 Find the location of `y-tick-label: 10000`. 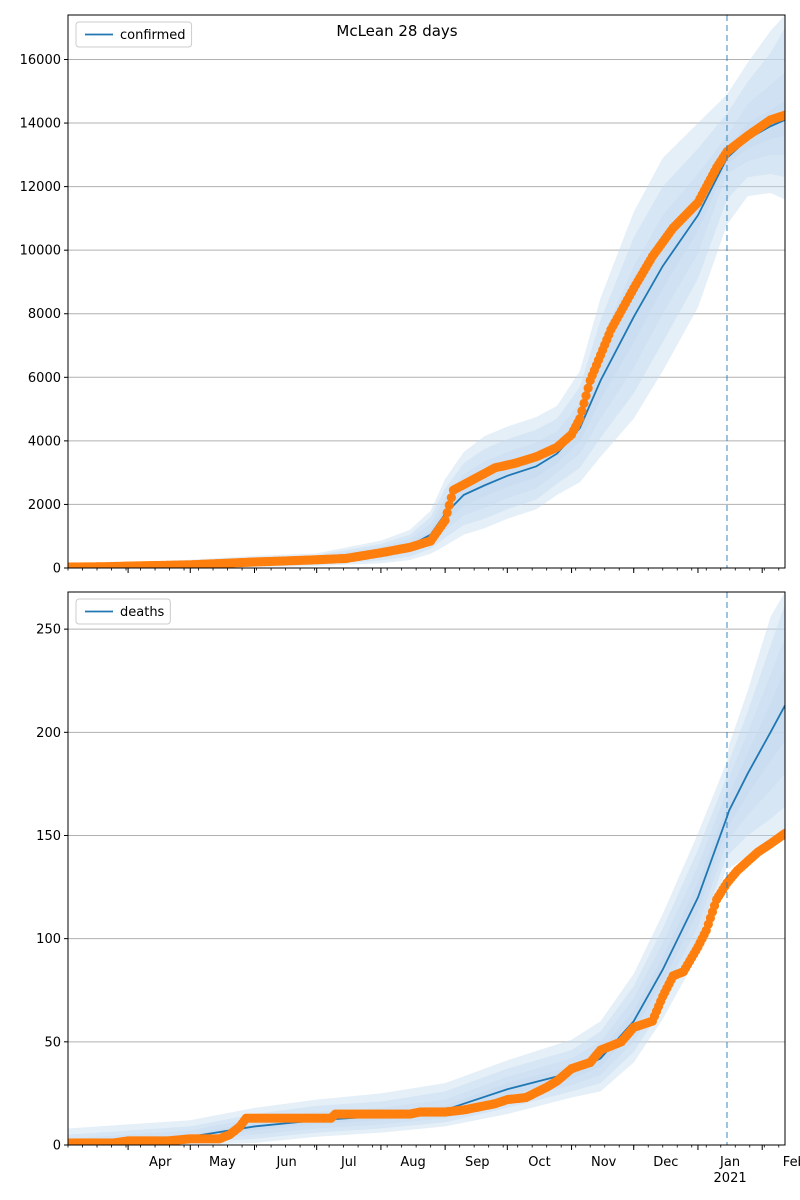

y-tick-label: 10000 is located at coordinates (40, 251).